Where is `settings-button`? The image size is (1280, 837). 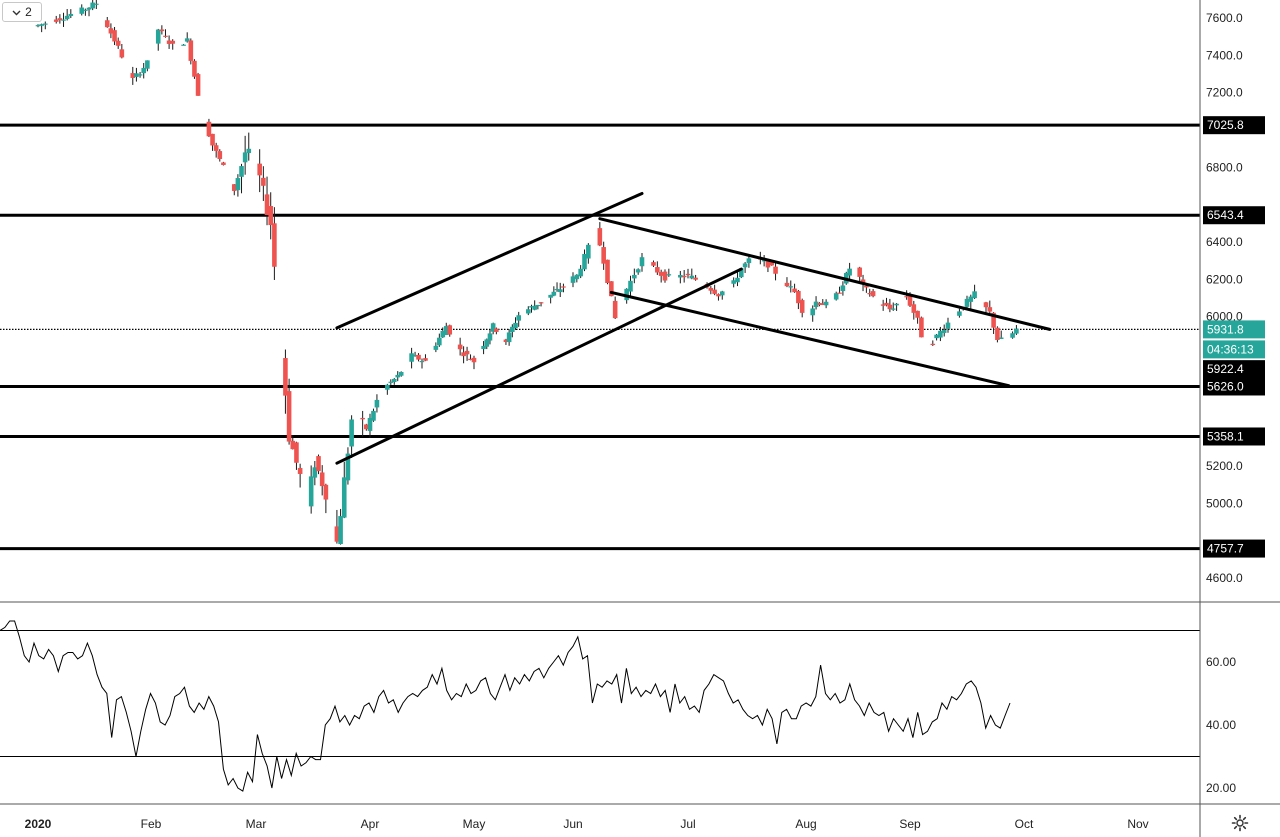
settings-button is located at coordinates (1240, 823).